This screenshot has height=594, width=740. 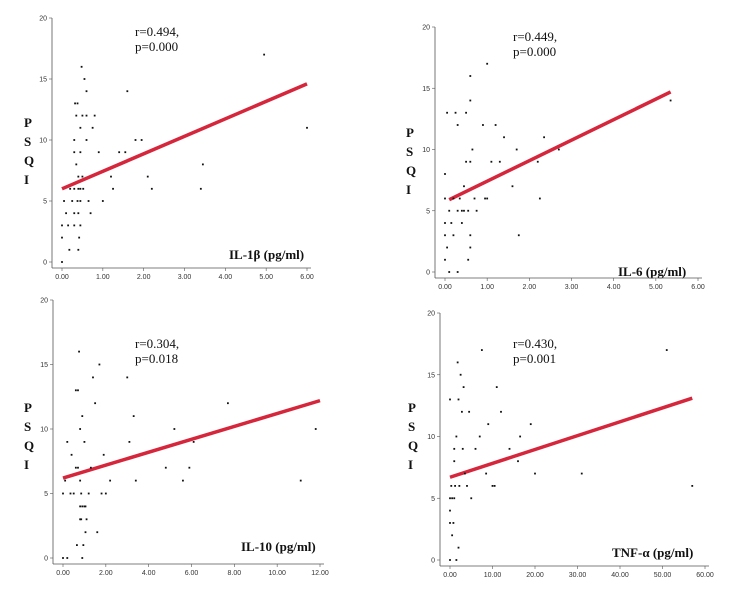 What do you see at coordinates (307, 277) in the screenshot?
I see `x-tick-label: 6.00` at bounding box center [307, 277].